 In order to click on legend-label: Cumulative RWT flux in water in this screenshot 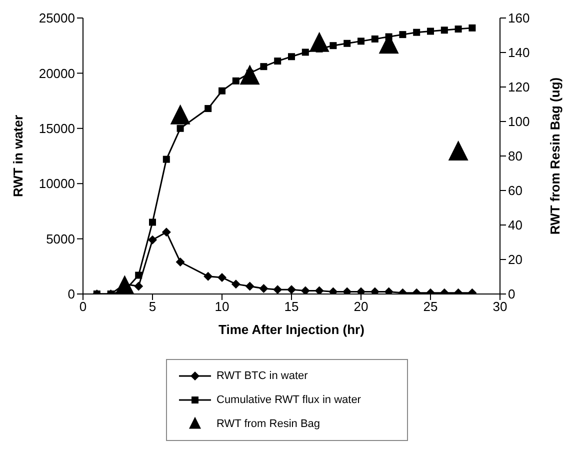, I will do `click(288, 400)`.